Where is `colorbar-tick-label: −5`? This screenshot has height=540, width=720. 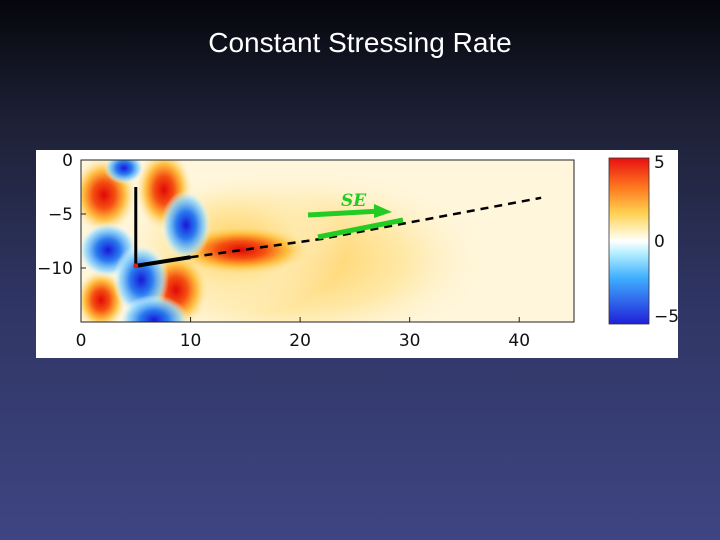 colorbar-tick-label: −5 is located at coordinates (666, 317).